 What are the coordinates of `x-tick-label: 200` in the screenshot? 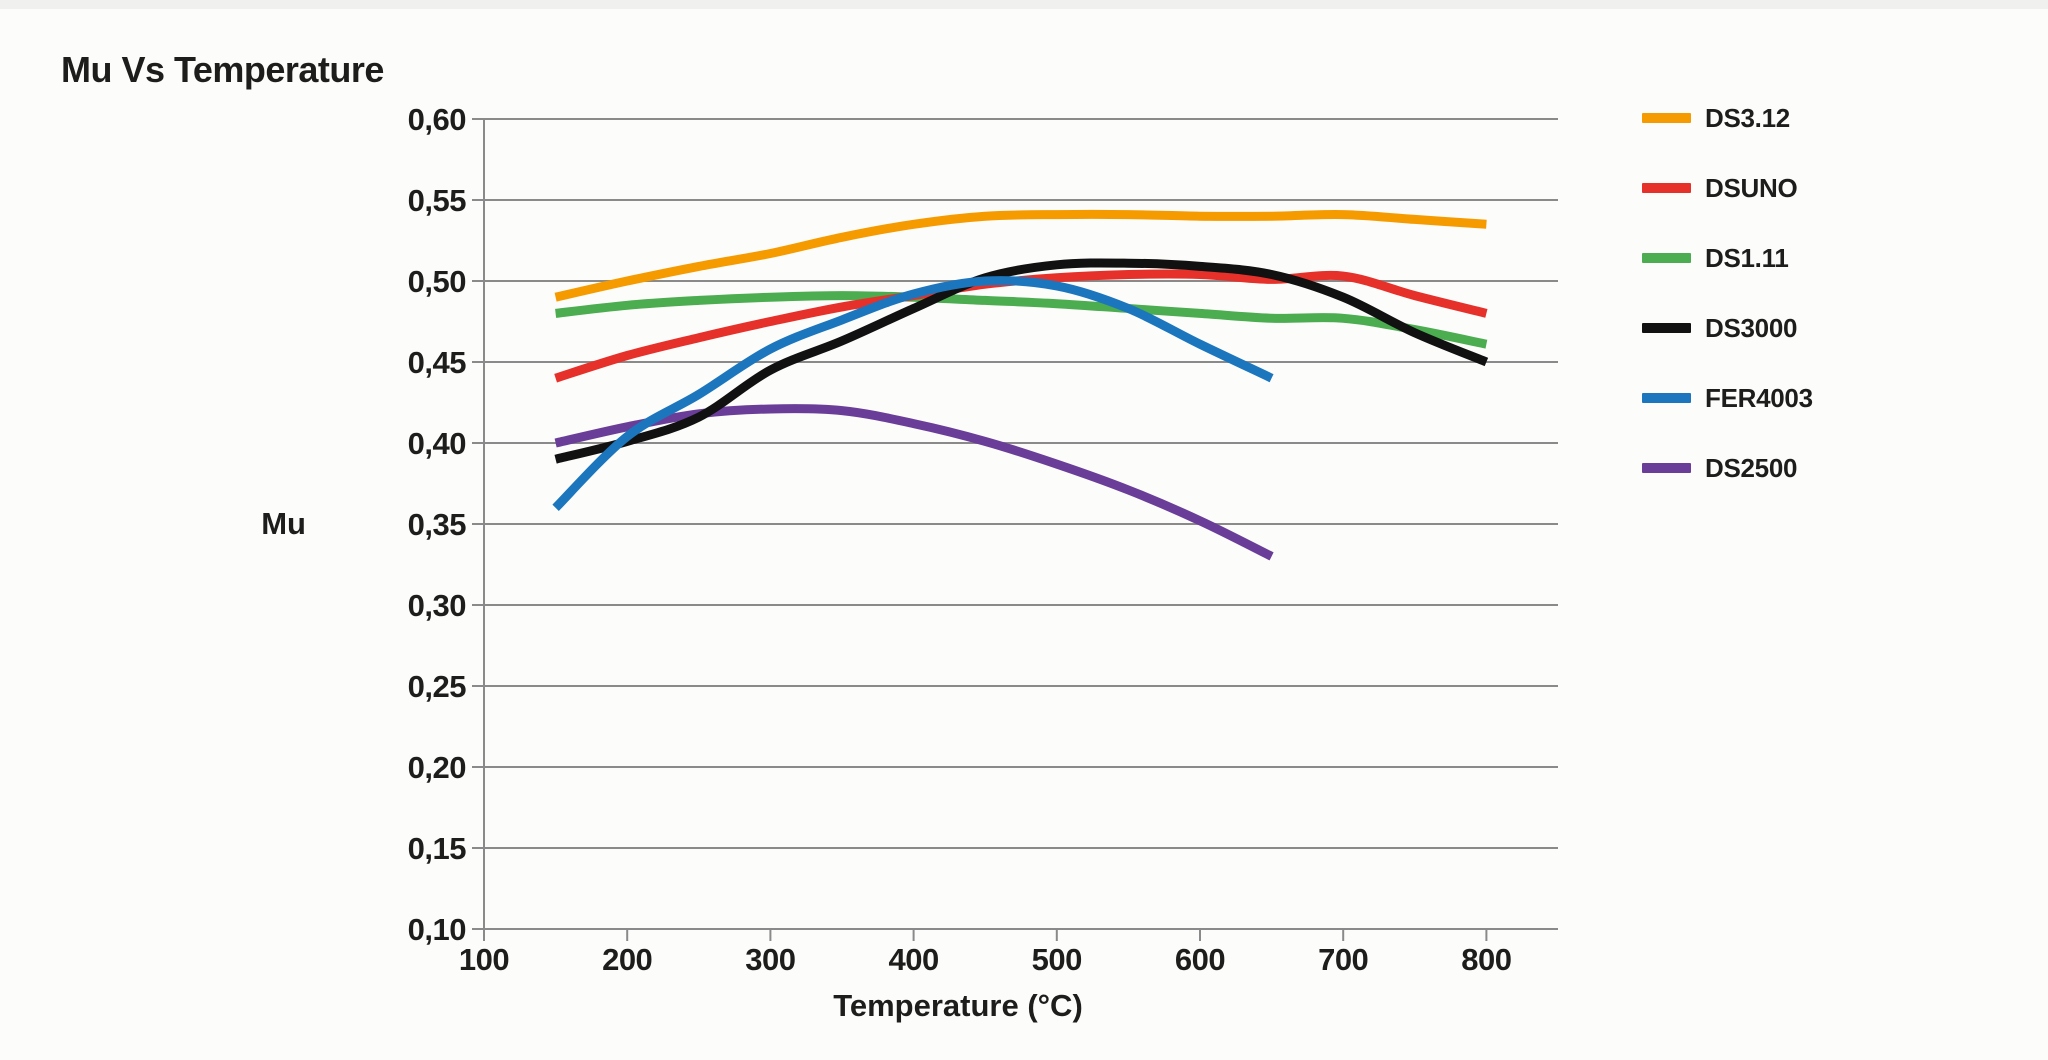 It's located at (627, 959).